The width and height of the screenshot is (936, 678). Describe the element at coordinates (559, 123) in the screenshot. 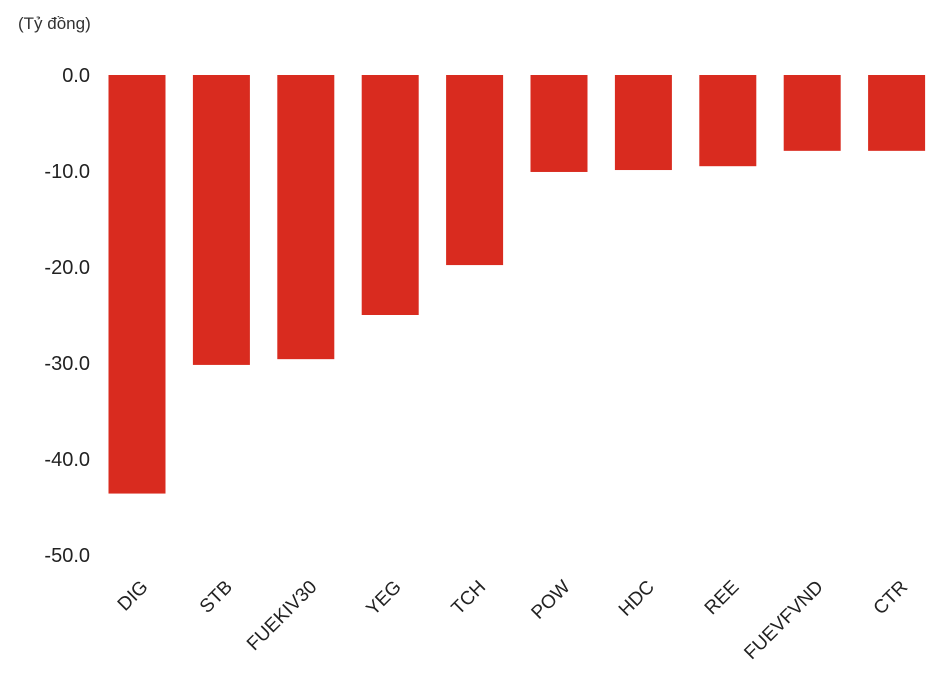

I see `bar-pow` at that location.